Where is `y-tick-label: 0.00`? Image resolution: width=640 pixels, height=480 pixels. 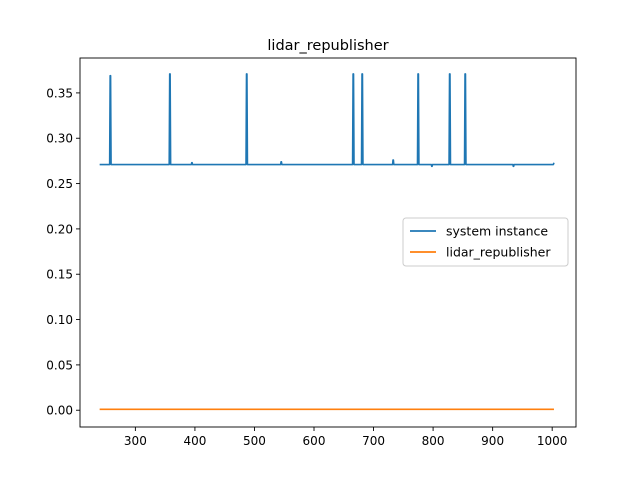 y-tick-label: 0.00 is located at coordinates (59, 411).